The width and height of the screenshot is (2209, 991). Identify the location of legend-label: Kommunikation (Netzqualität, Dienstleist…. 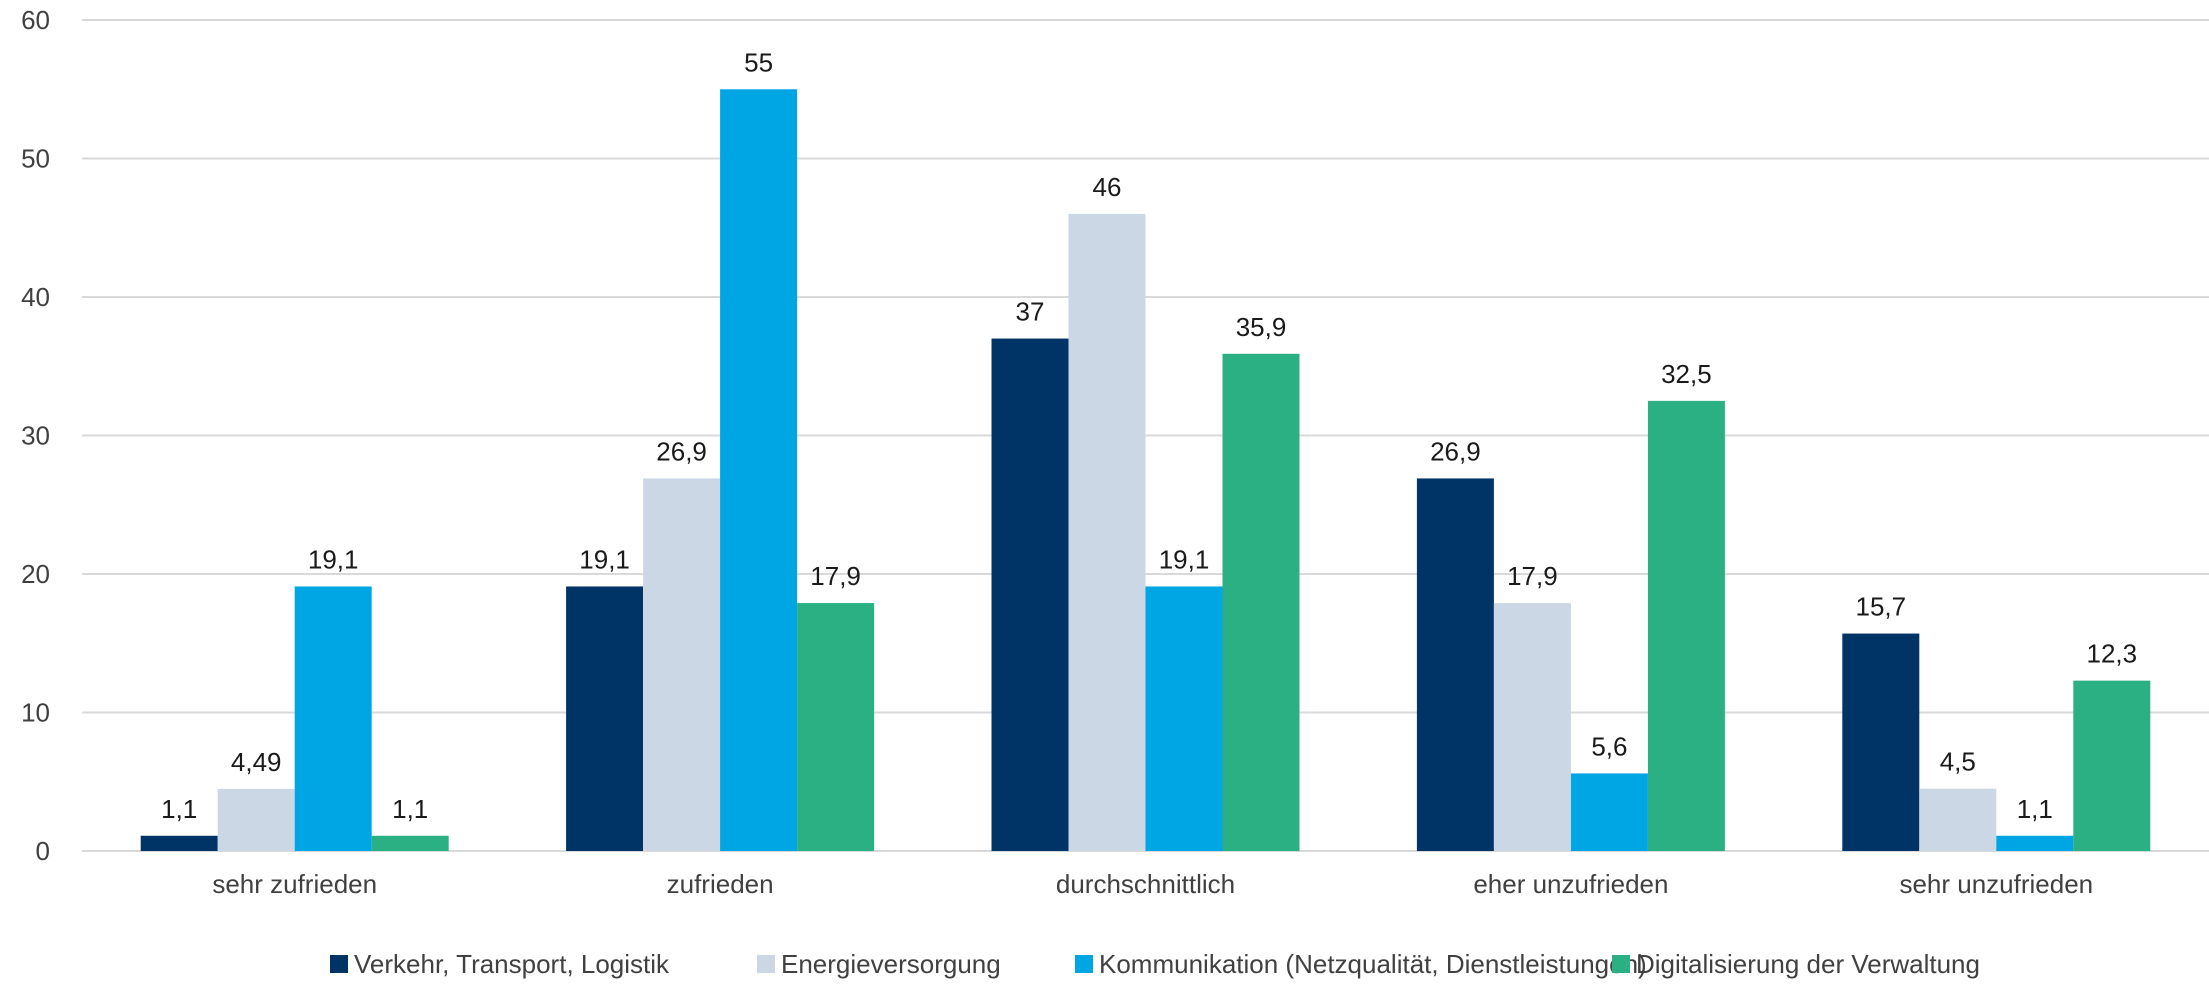
(1373, 964).